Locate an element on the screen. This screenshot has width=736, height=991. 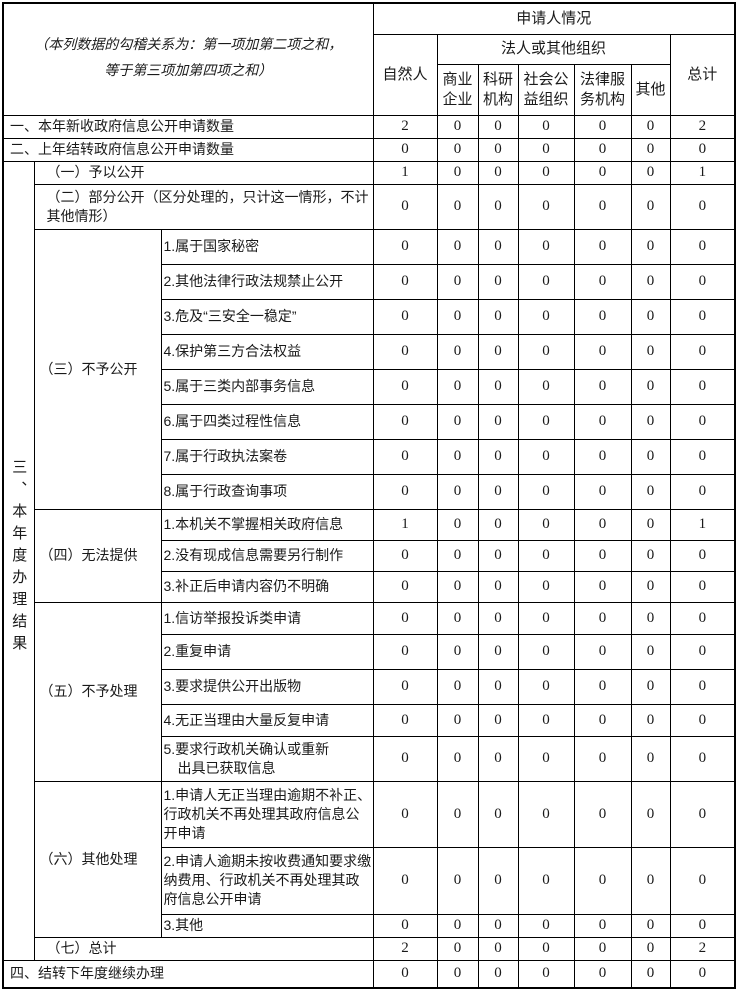
table-row: 2.重复申请 0 0 0 0 0 0 0 is located at coordinates (369, 651).